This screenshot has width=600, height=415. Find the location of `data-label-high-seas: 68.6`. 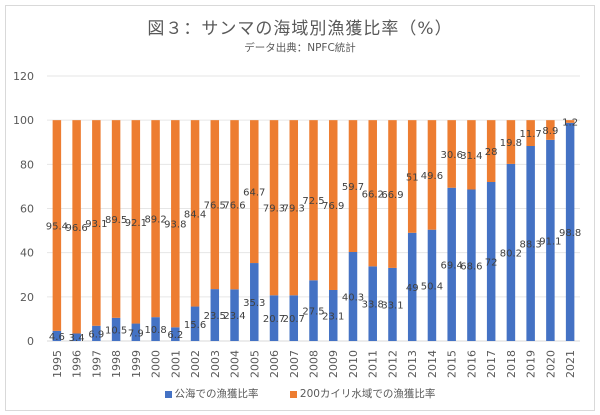

data-label-high-seas: 68.6 is located at coordinates (471, 266).